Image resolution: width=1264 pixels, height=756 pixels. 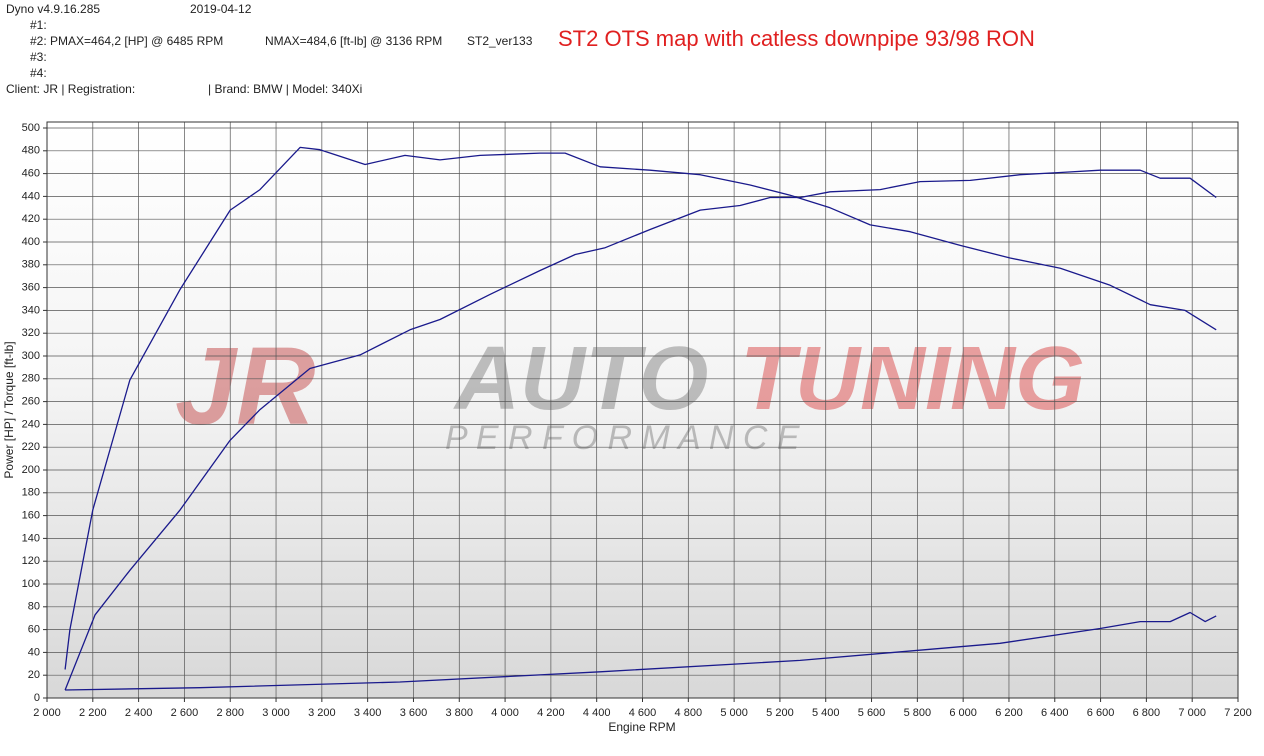 What do you see at coordinates (1101, 713) in the screenshot?
I see `x-tick-label: 6 600` at bounding box center [1101, 713].